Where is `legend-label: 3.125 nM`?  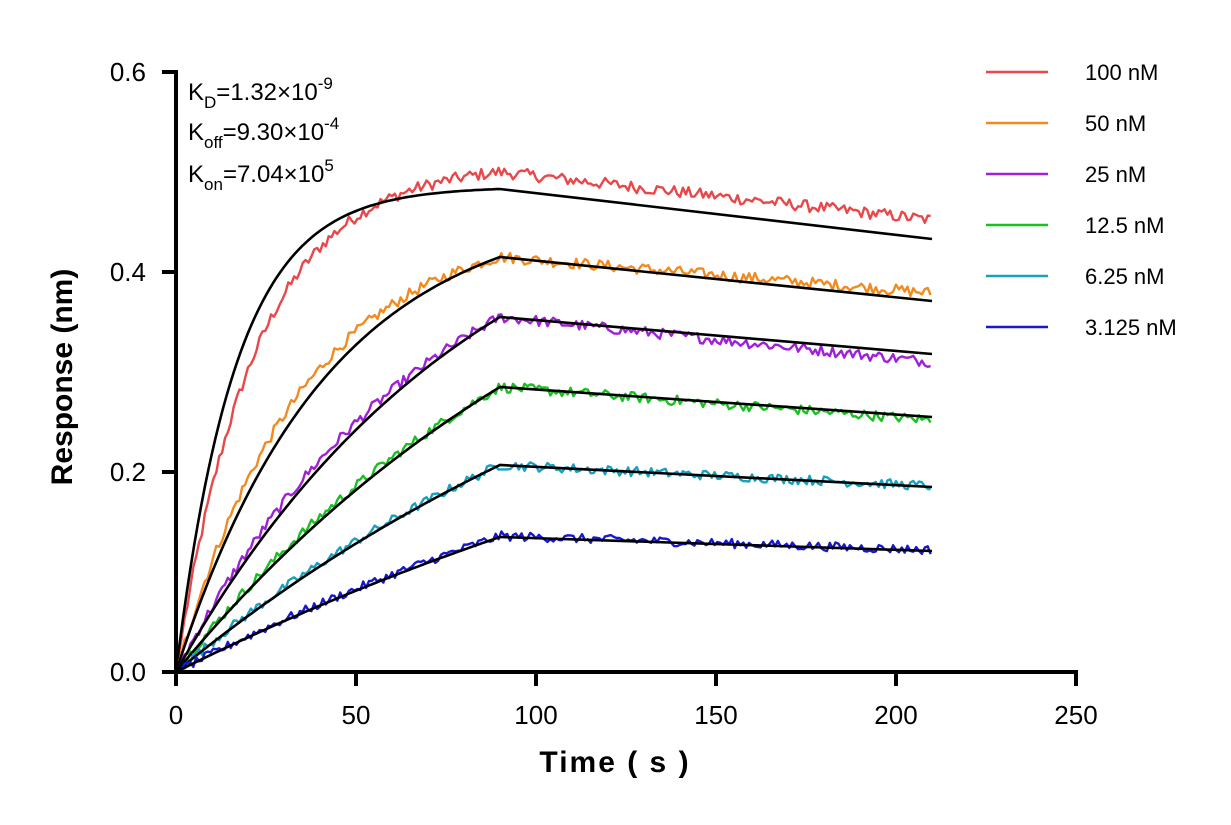 legend-label: 3.125 nM is located at coordinates (1131, 327).